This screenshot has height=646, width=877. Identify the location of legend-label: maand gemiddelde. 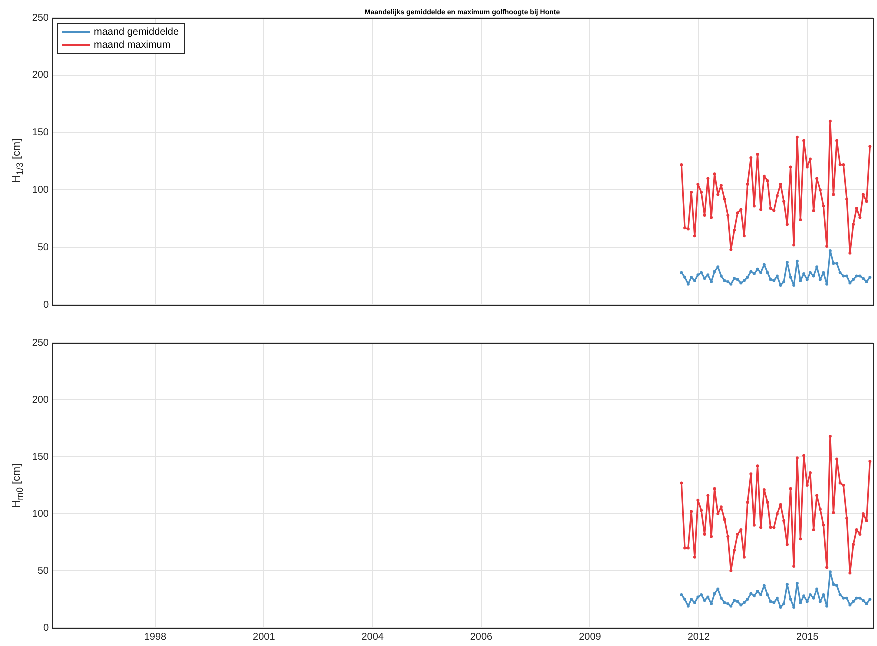
(137, 32).